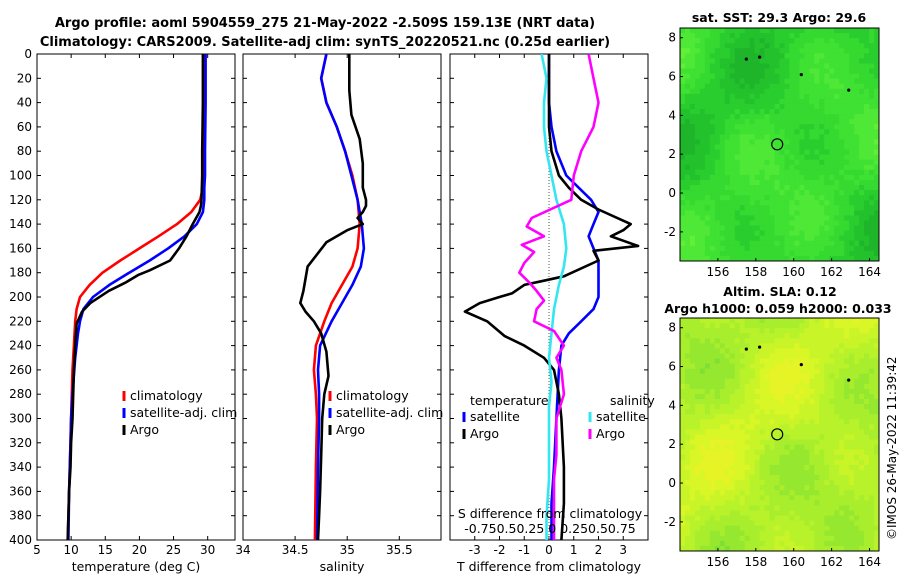  I want to click on difference-xtick-label: 2, so click(599, 550).